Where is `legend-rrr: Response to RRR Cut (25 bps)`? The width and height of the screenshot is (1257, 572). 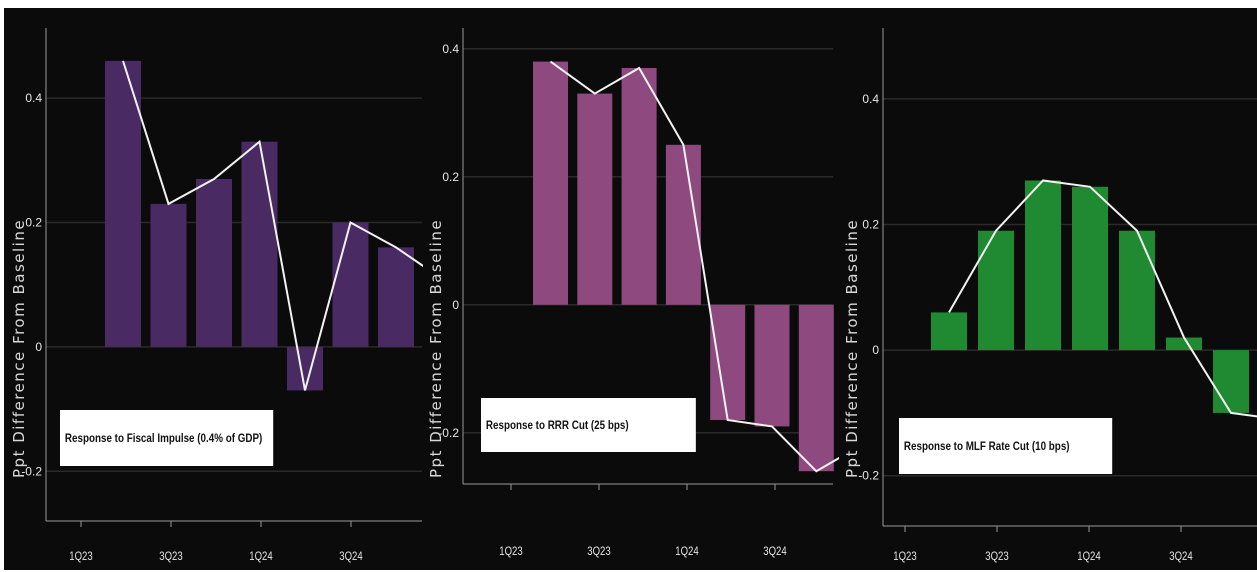 legend-rrr: Response to RRR Cut (25 bps) is located at coordinates (588, 425).